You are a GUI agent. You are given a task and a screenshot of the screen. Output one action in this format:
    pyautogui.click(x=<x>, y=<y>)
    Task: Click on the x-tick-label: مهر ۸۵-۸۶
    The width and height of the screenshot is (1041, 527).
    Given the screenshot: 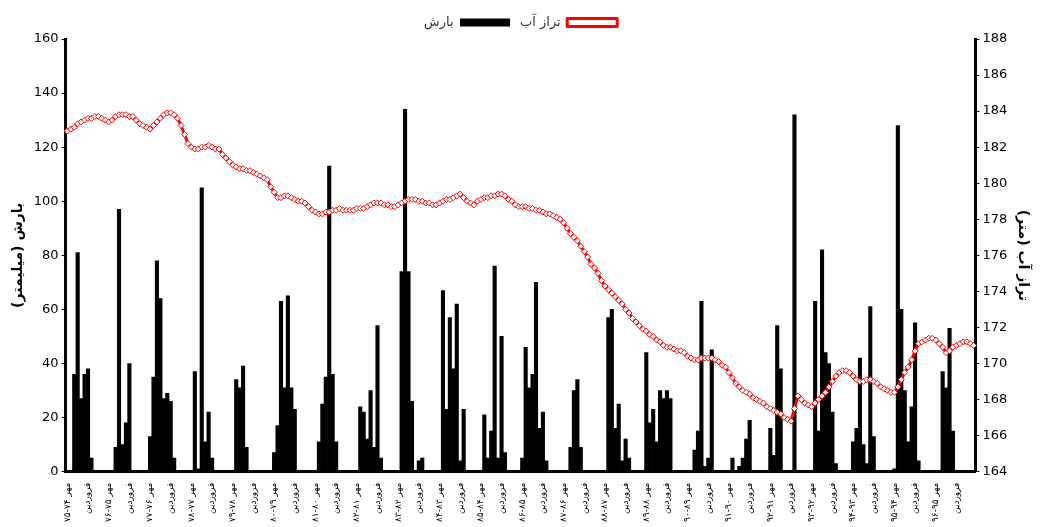 What is the action you would take?
    pyautogui.click(x=521, y=502)
    